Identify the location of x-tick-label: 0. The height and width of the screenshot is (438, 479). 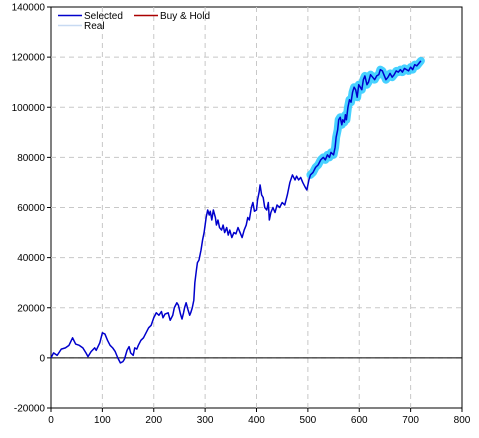
(51, 420).